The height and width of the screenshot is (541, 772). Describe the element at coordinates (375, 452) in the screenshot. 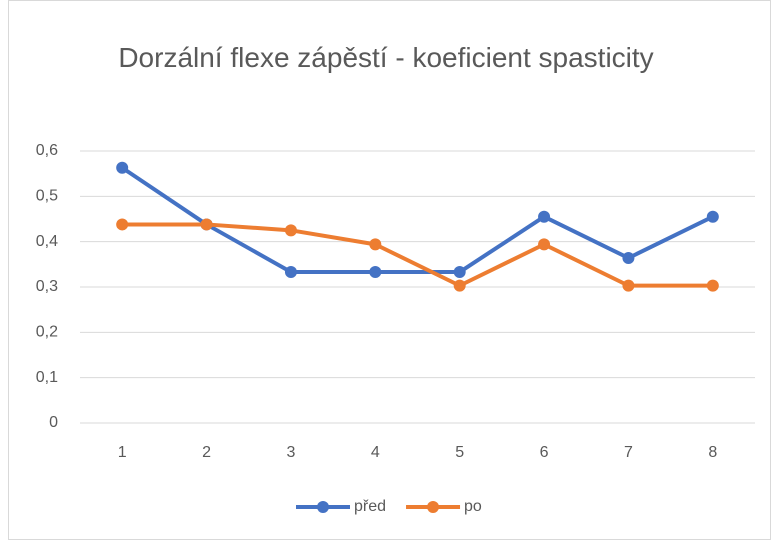

I see `x-tick-label: 4` at that location.